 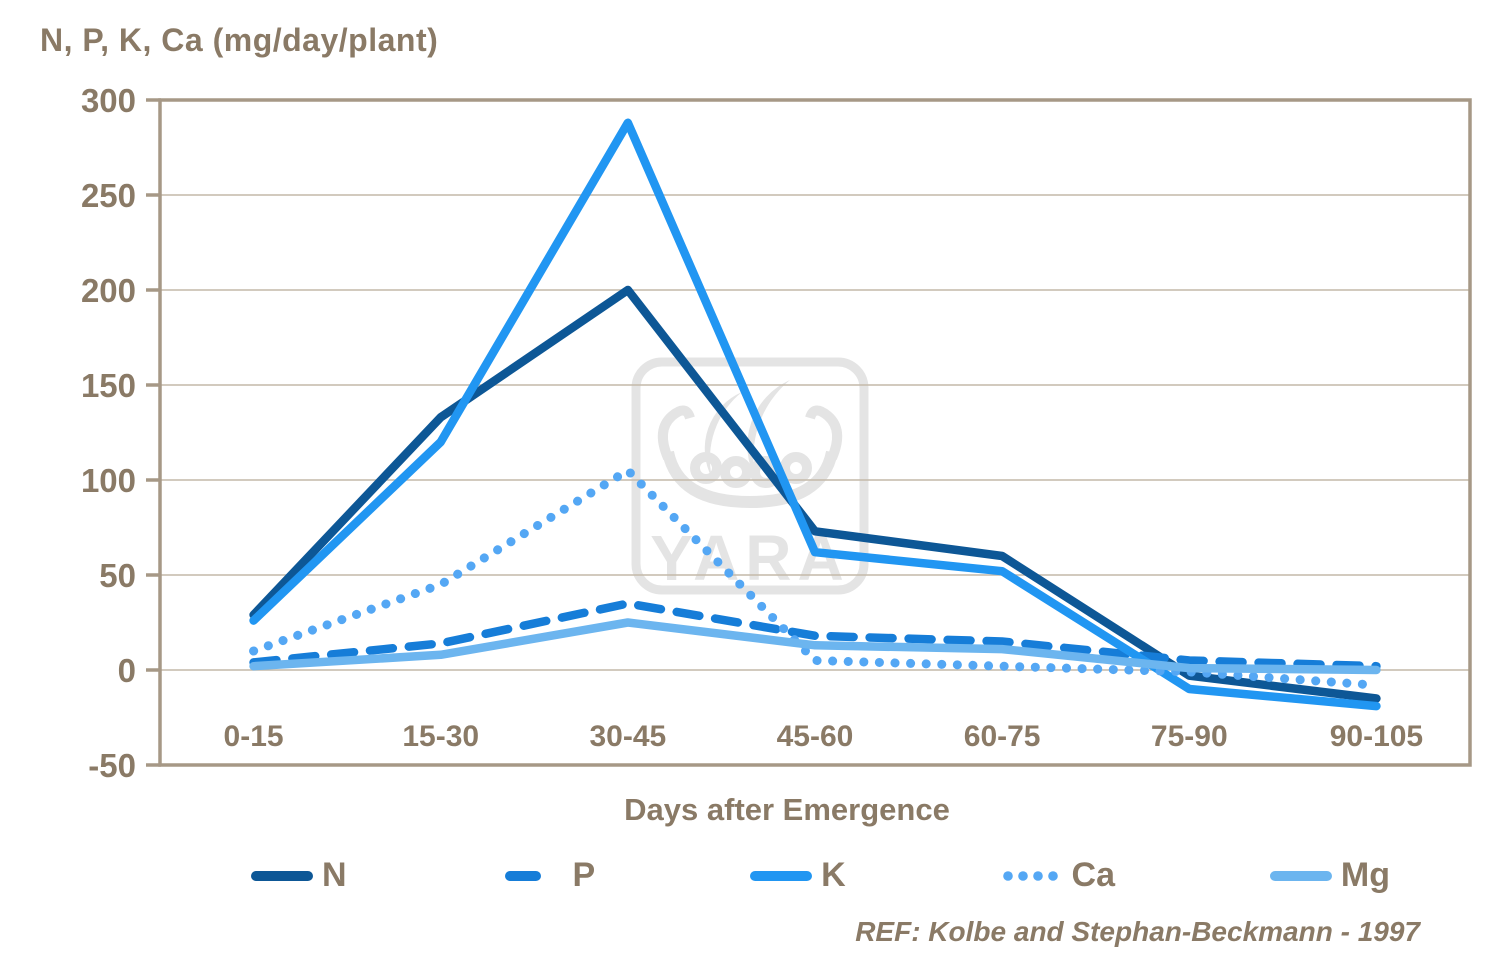 What do you see at coordinates (108, 385) in the screenshot?
I see `y-tick-label: 150` at bounding box center [108, 385].